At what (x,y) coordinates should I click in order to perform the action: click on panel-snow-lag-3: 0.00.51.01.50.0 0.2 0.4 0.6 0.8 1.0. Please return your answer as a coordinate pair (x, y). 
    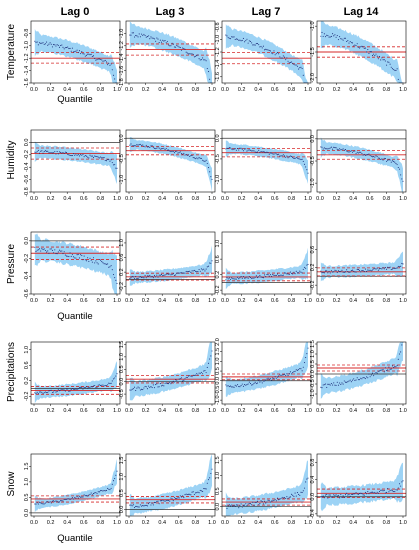
    Looking at the image, I should click on (167, 489).